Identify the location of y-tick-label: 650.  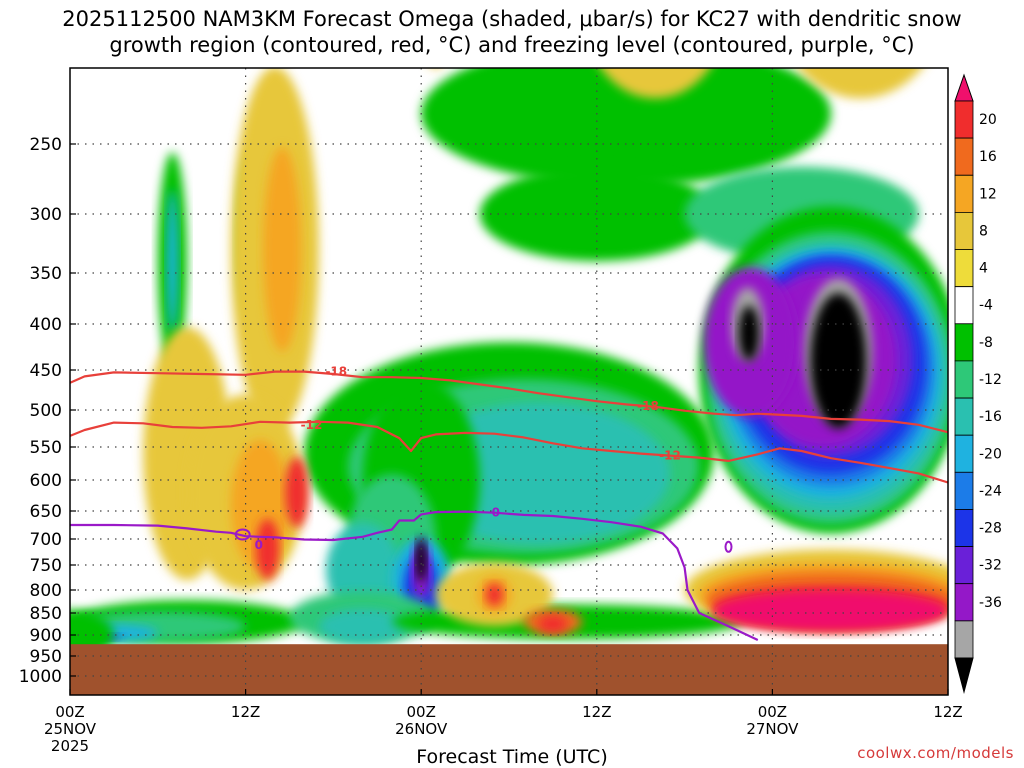
(46, 512).